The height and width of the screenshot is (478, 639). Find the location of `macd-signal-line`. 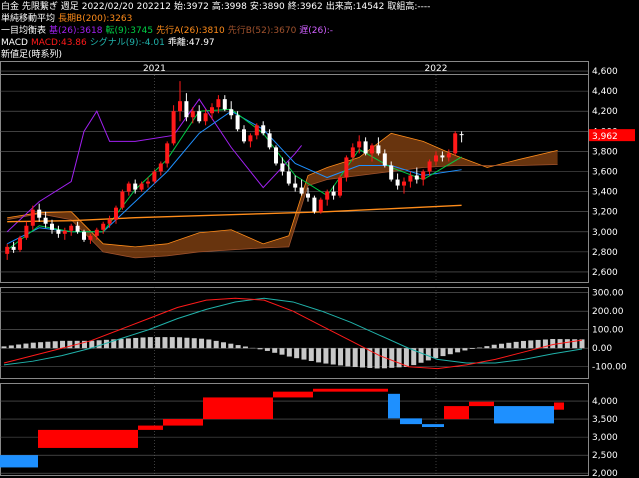

macd-signal-line is located at coordinates (293, 331).